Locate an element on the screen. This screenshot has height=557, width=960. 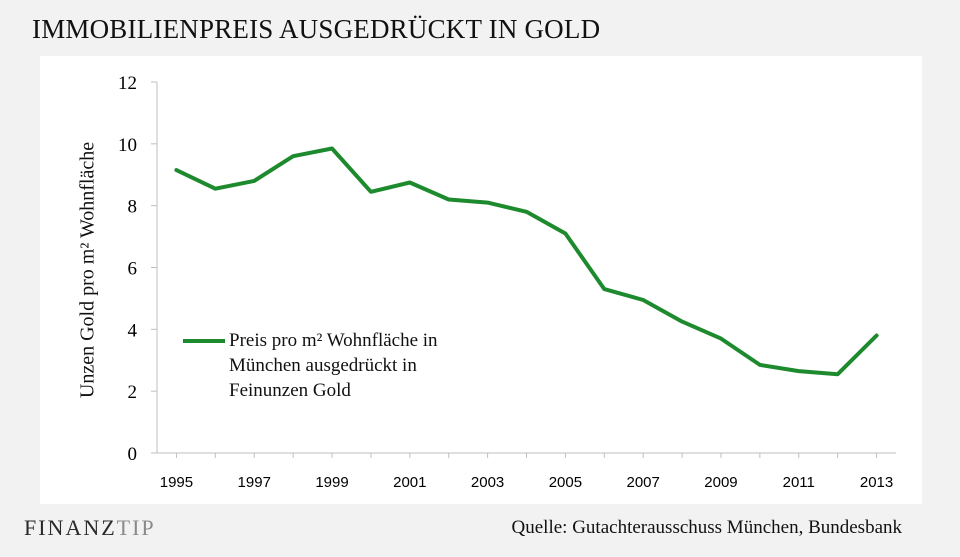
x-tick-label: 2007 is located at coordinates (642, 482).